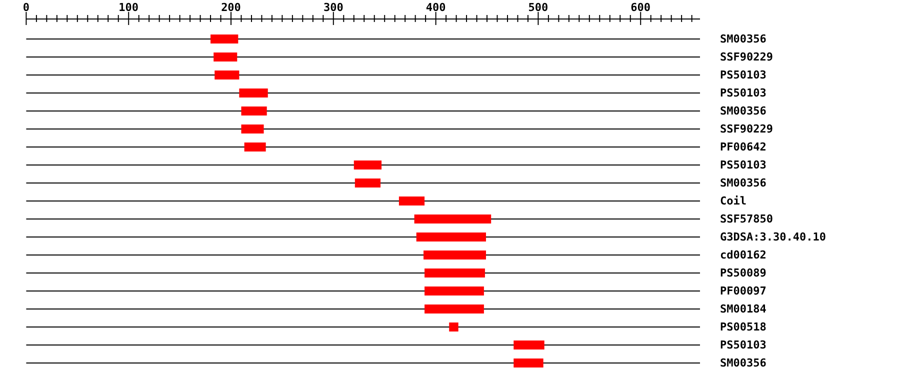  I want to click on x-tick-label: 0, so click(26, 7).